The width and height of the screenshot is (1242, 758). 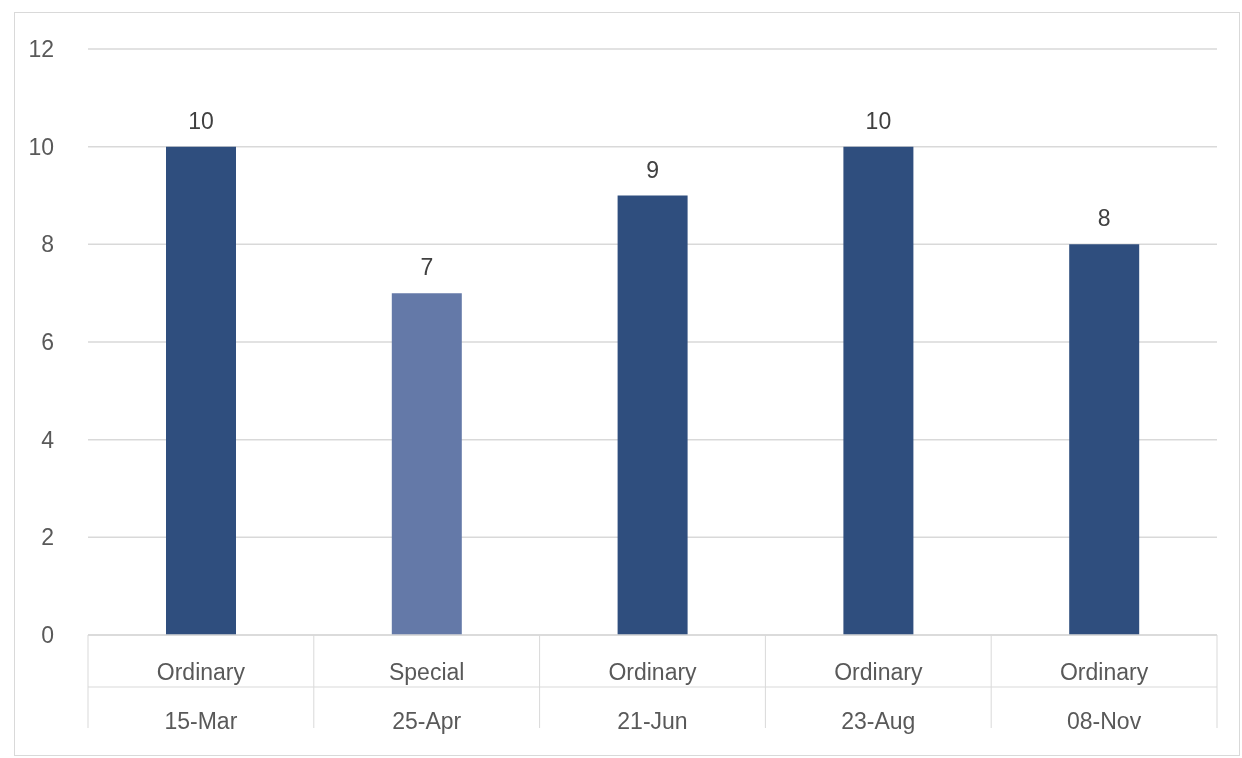 I want to click on x-tick-label: Ordinary 21-Jun, so click(x=653, y=696).